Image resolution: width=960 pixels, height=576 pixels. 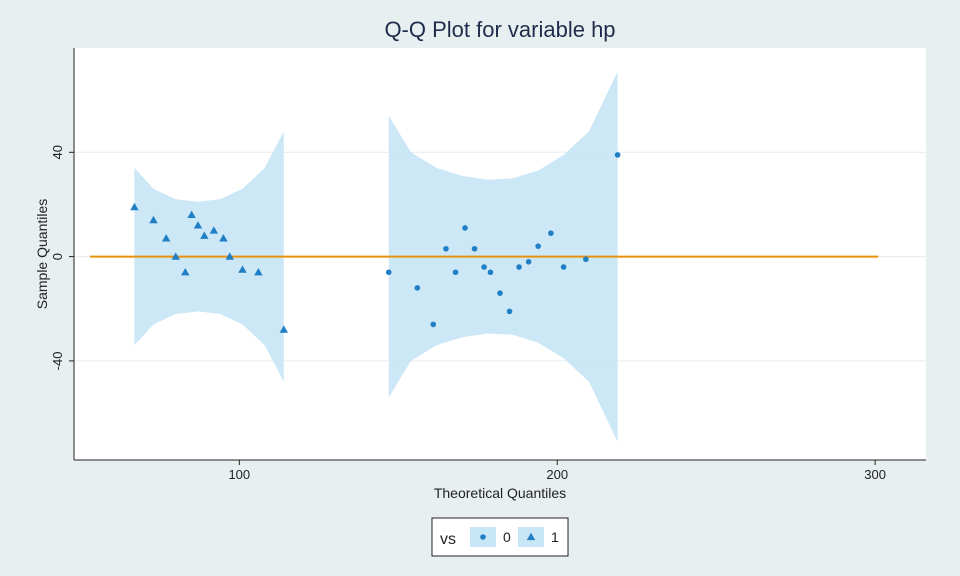 I want to click on y-tick-label: 40, so click(x=57, y=152).